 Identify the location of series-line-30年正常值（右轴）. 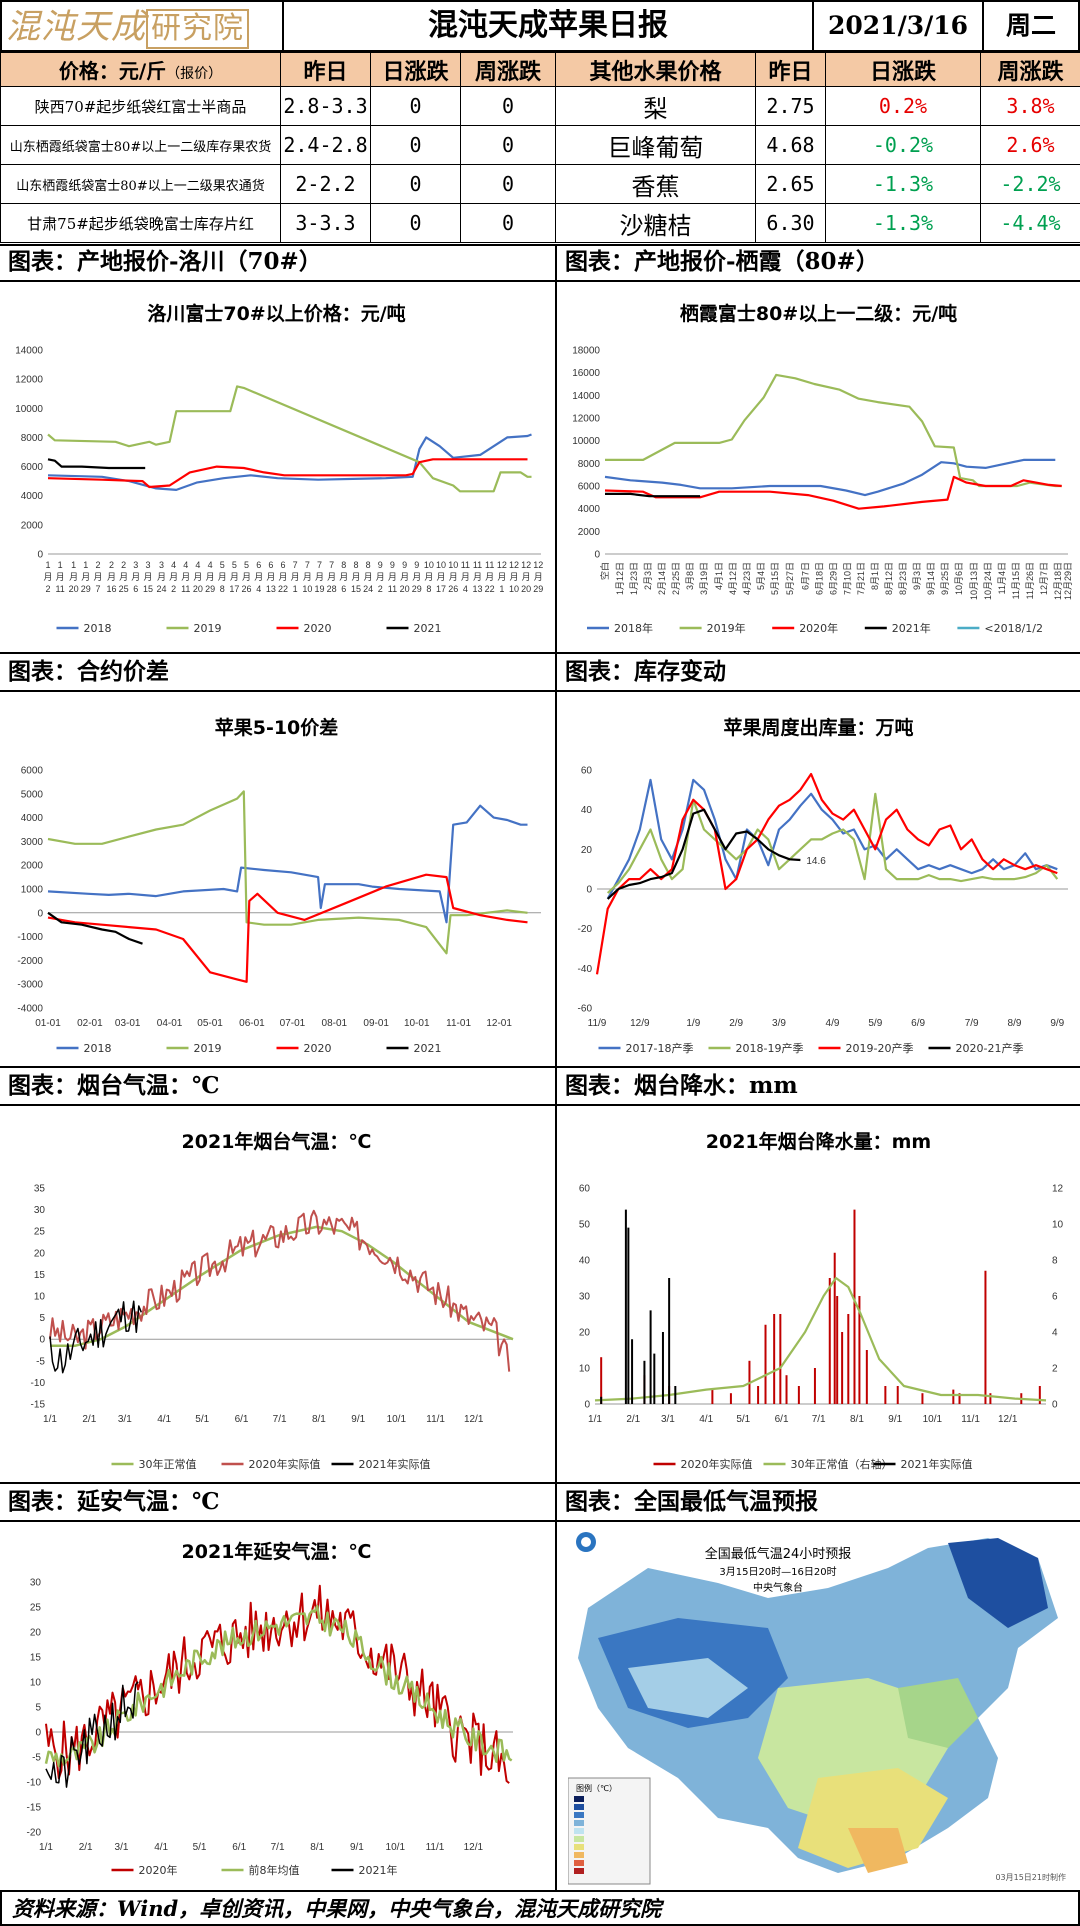
(820, 1339).